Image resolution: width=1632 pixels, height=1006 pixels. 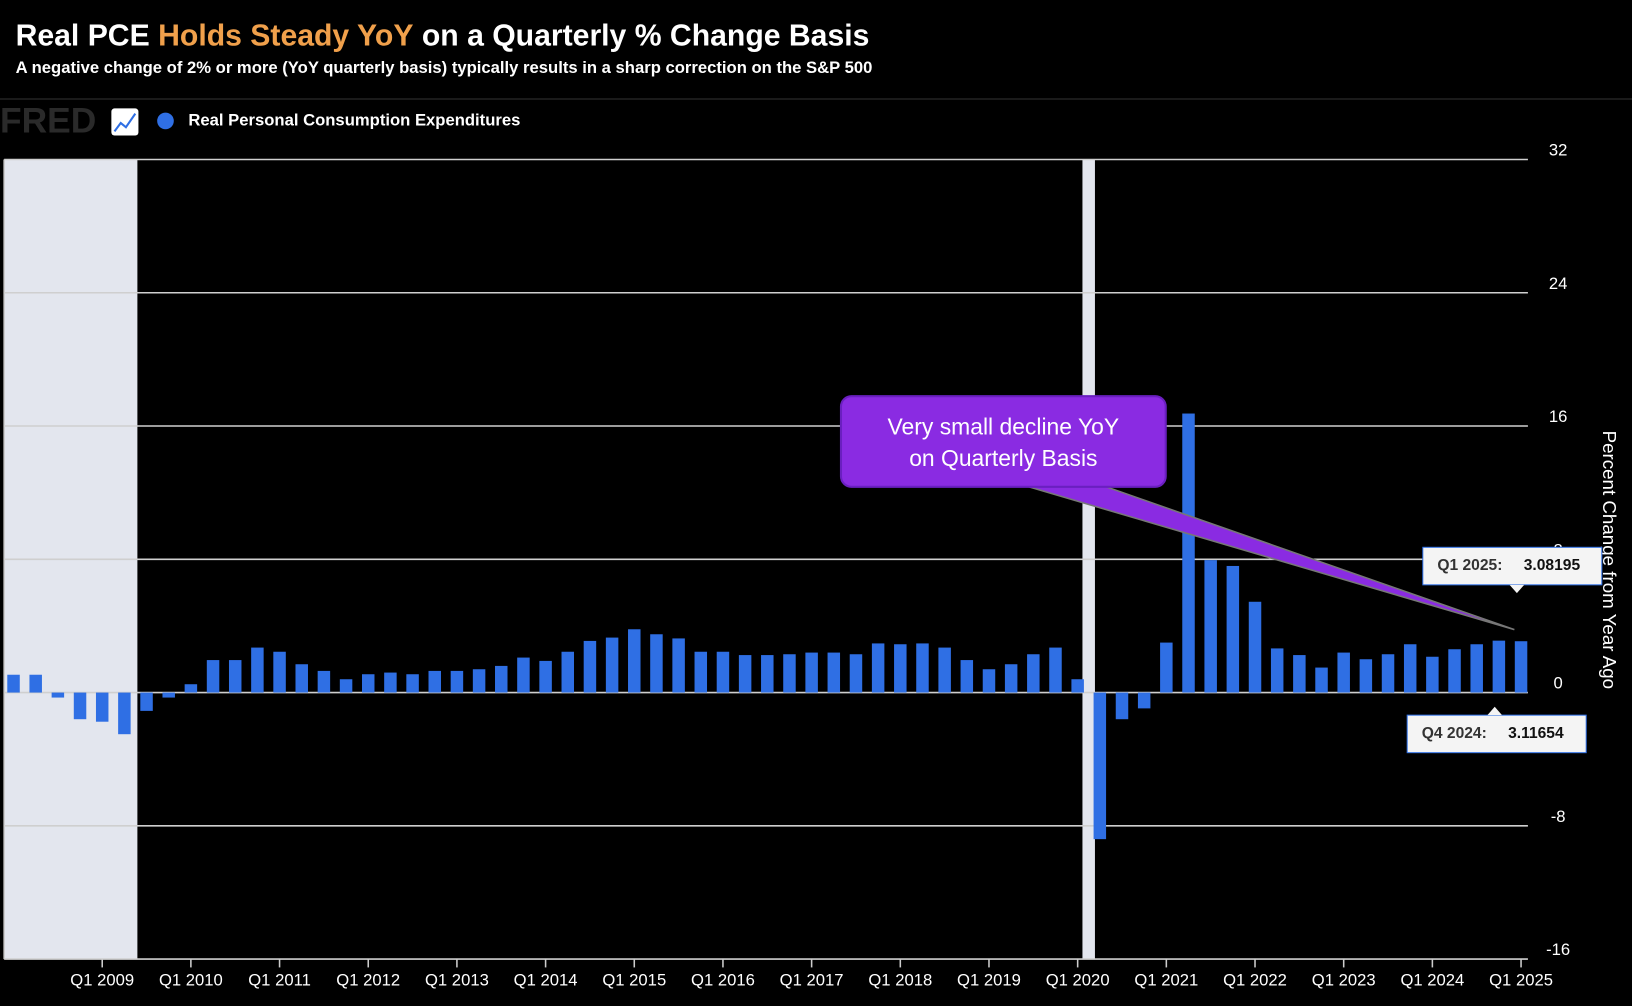 What do you see at coordinates (1558, 949) in the screenshot?
I see `y-tick-label: -16` at bounding box center [1558, 949].